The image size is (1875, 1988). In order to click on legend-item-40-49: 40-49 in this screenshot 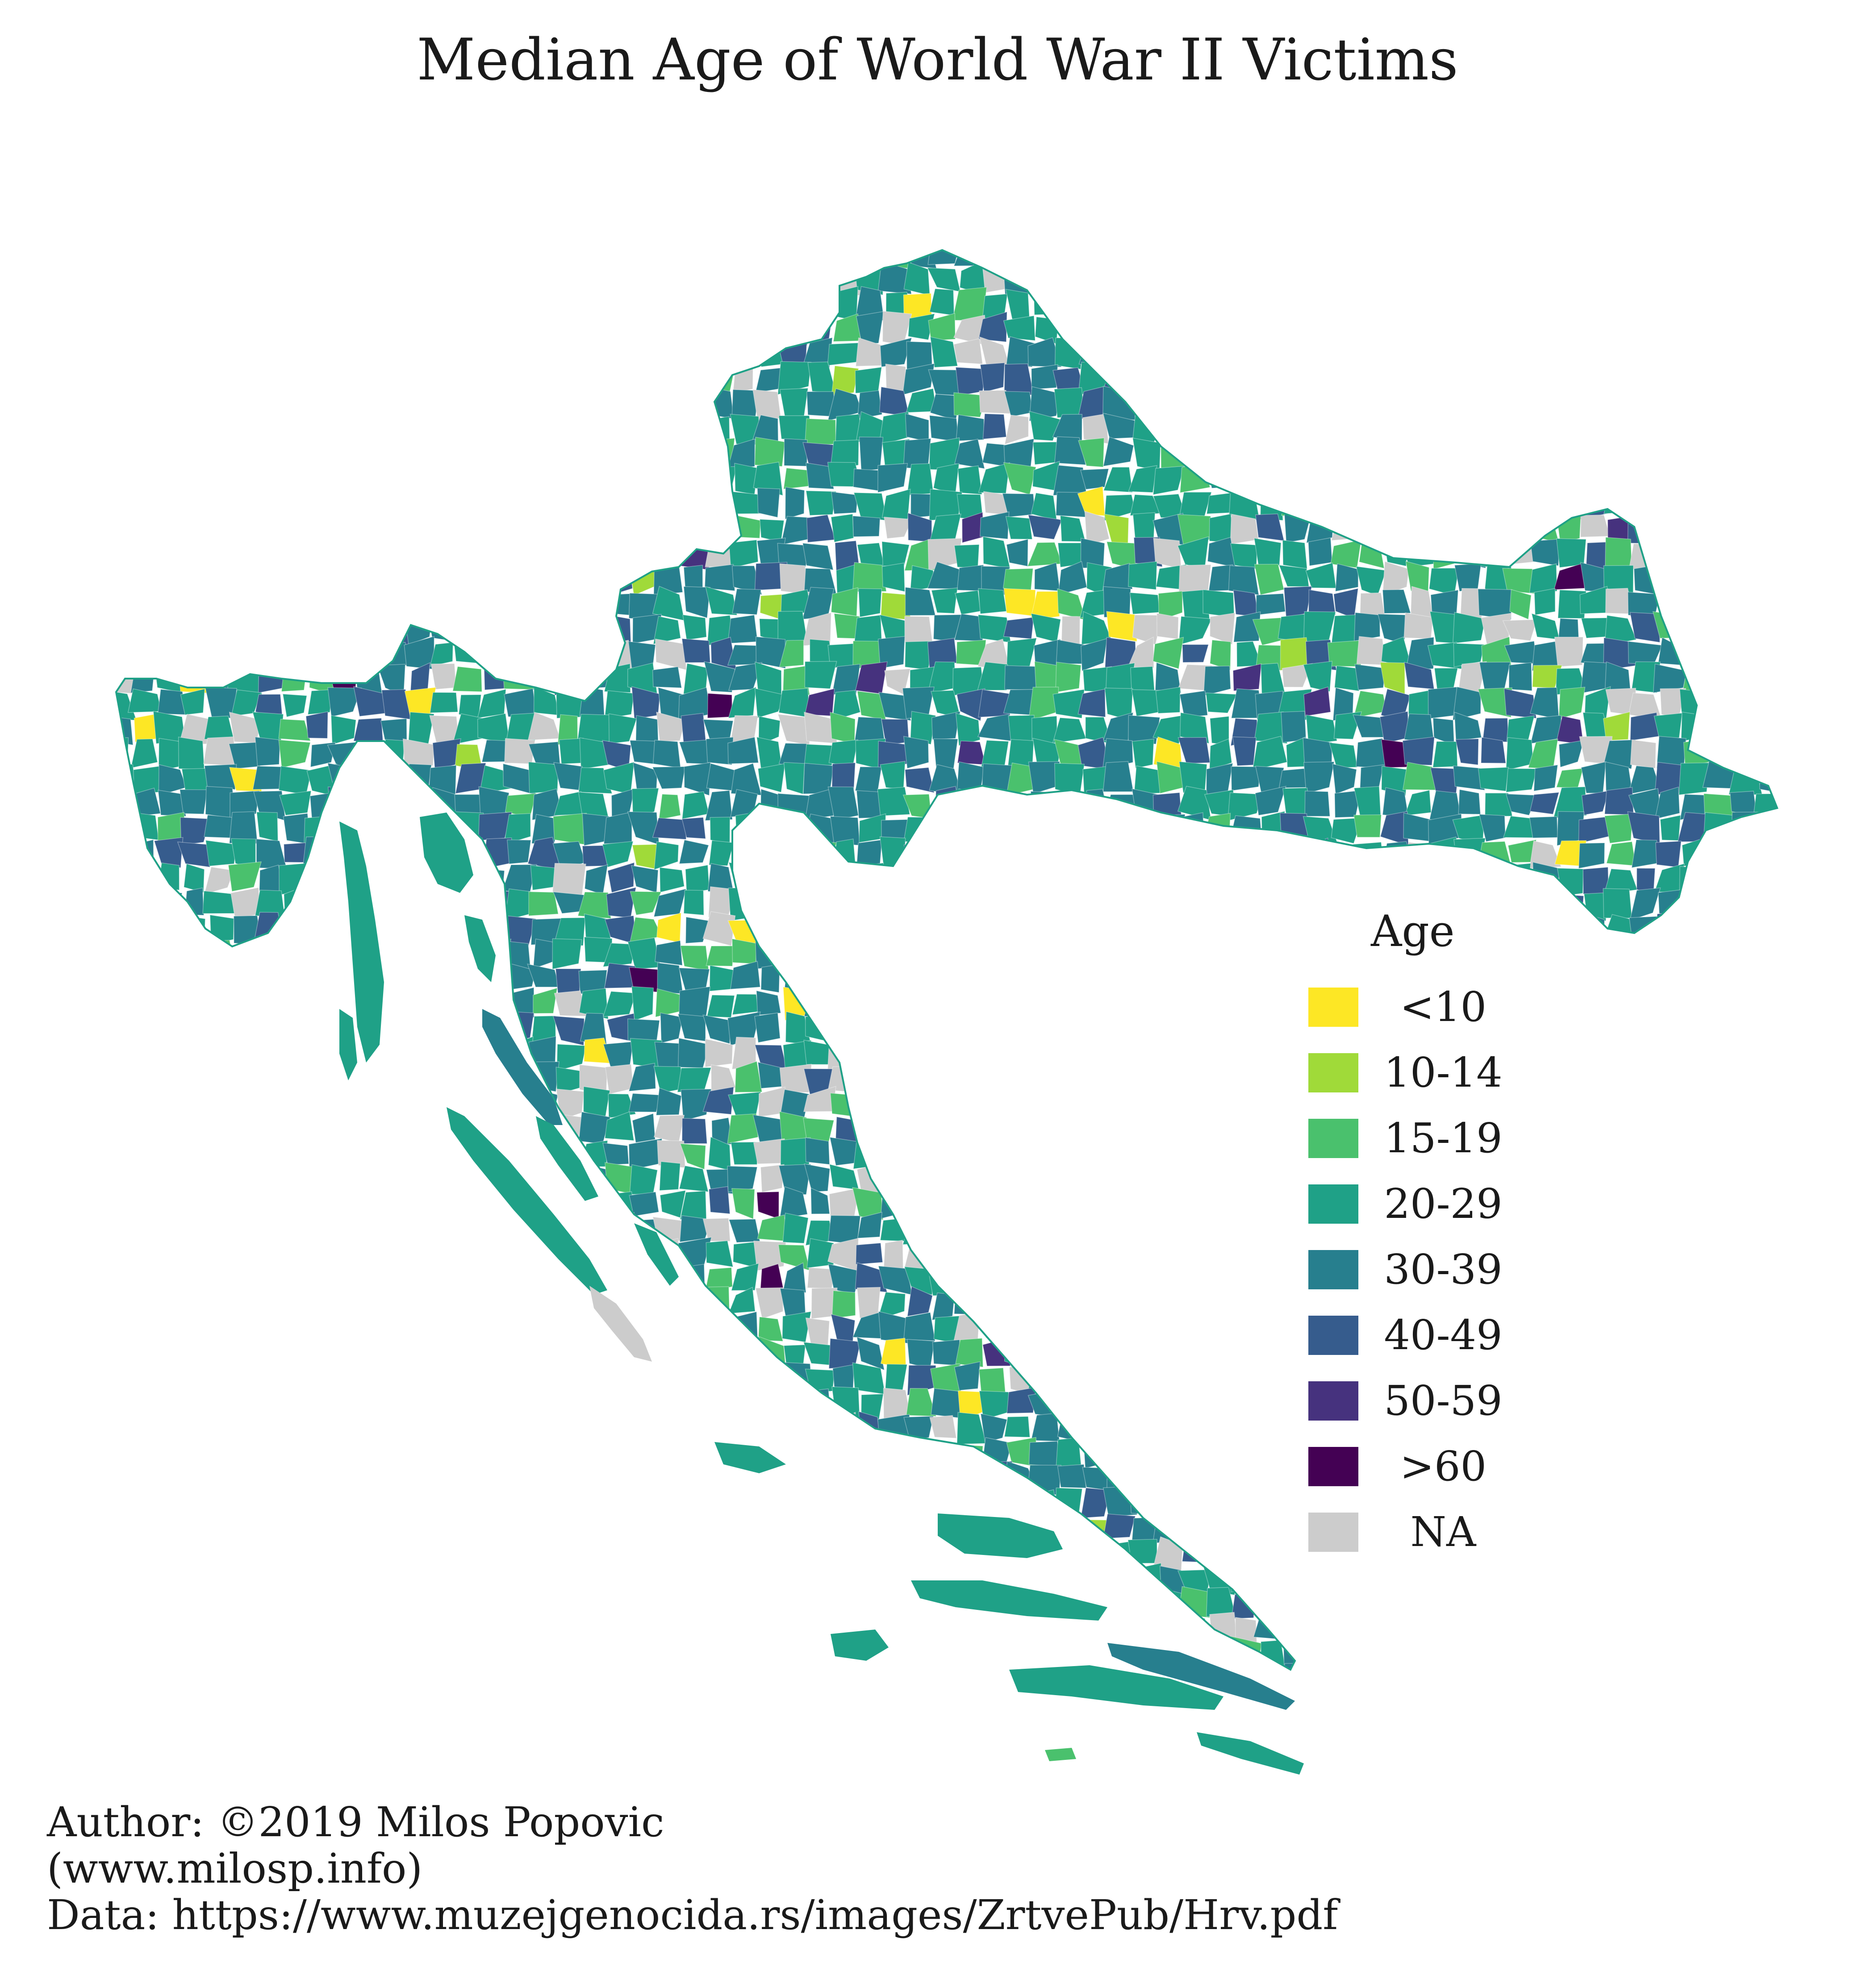, I will do `click(1409, 1335)`.